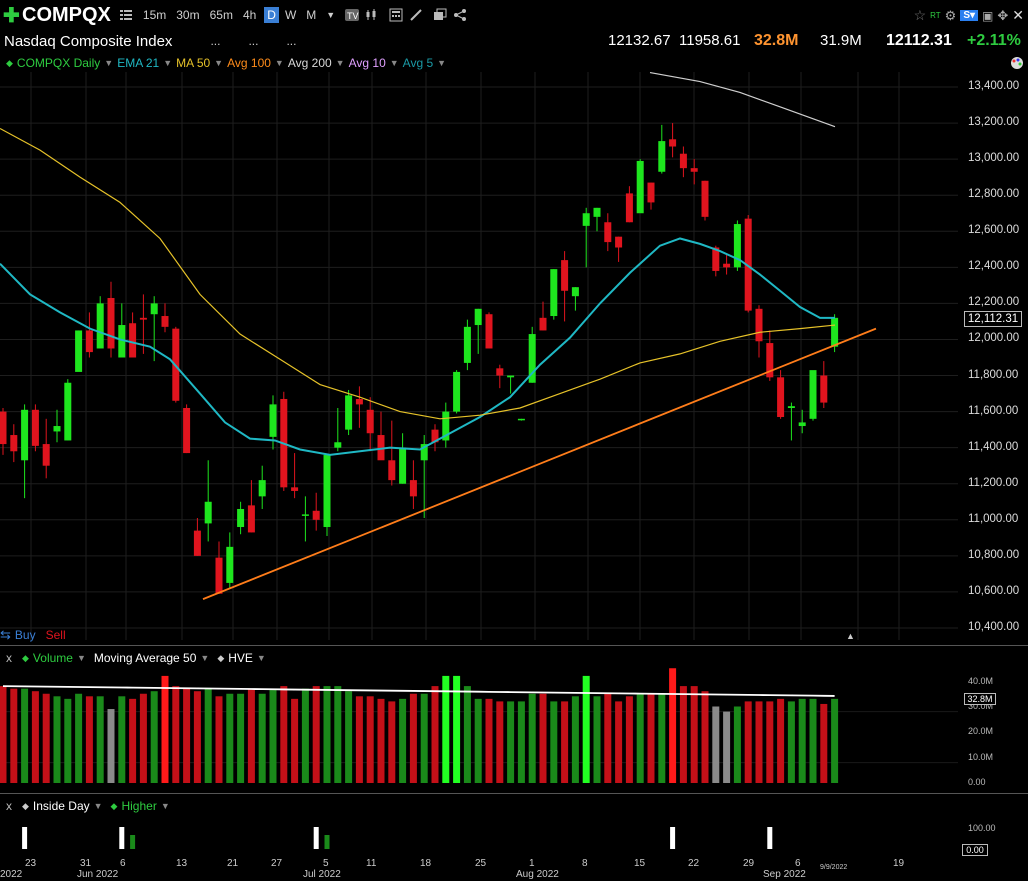  What do you see at coordinates (271, 15) in the screenshot?
I see `timeframe-daily: D` at bounding box center [271, 15].